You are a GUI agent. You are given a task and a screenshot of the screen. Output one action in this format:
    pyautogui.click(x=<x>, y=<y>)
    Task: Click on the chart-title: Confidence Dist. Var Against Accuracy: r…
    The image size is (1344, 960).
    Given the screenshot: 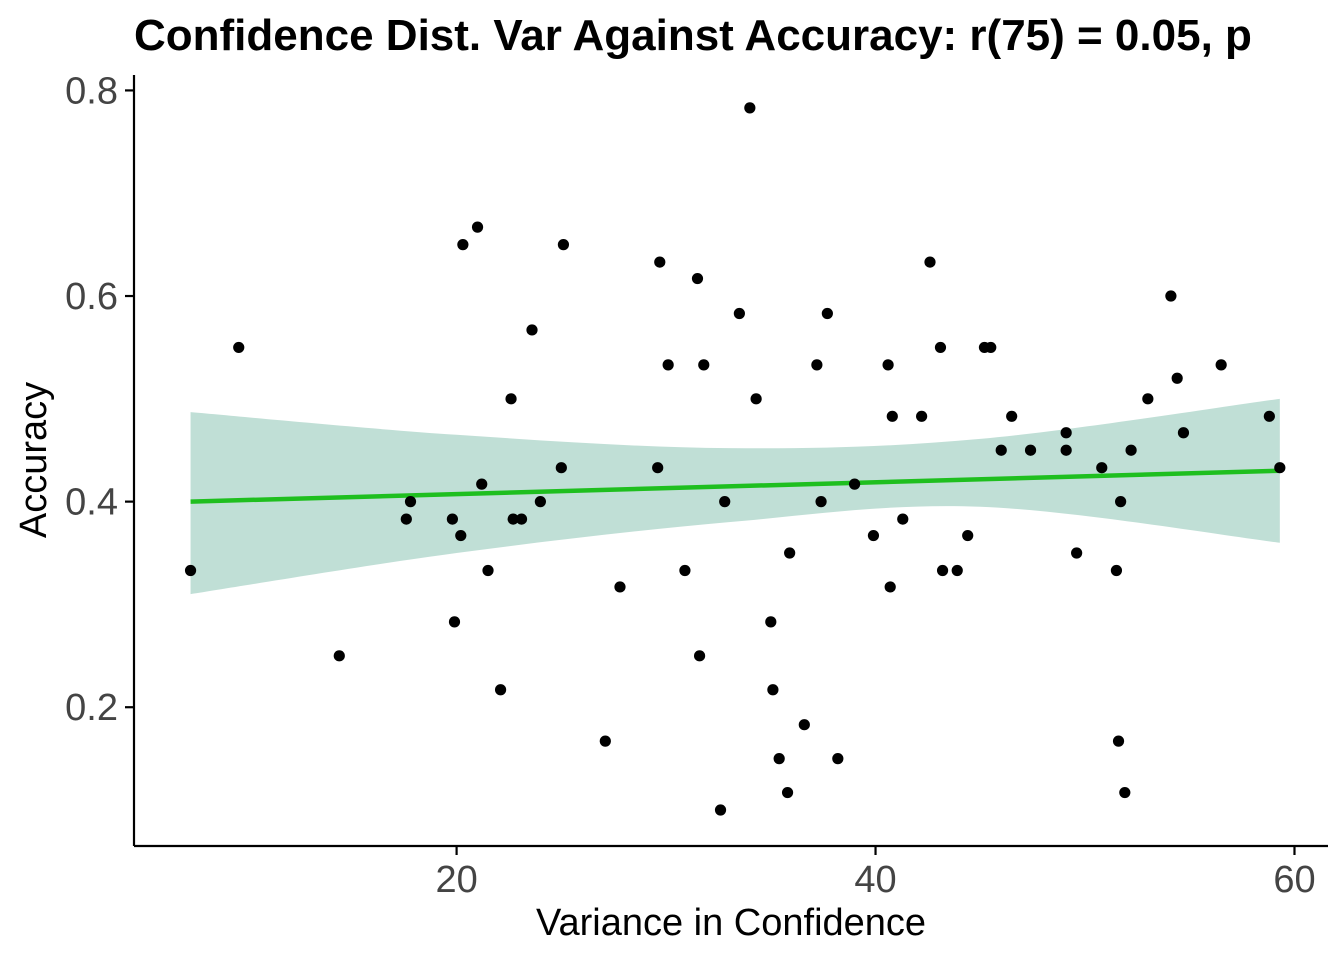 What is the action you would take?
    pyautogui.click(x=693, y=35)
    